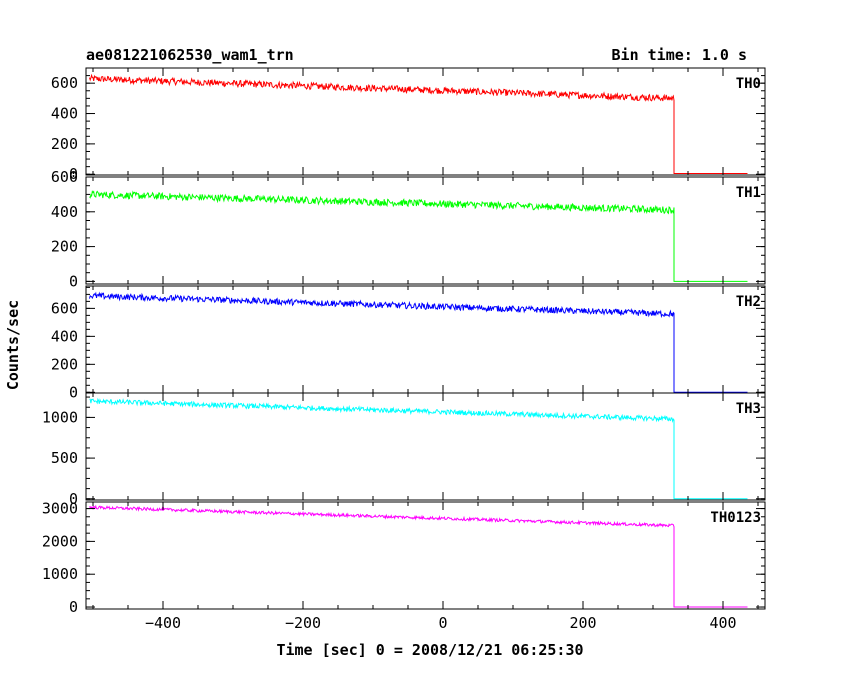 The image size is (850, 680). Describe the element at coordinates (163, 623) in the screenshot. I see `x-tick-label: −400` at that location.